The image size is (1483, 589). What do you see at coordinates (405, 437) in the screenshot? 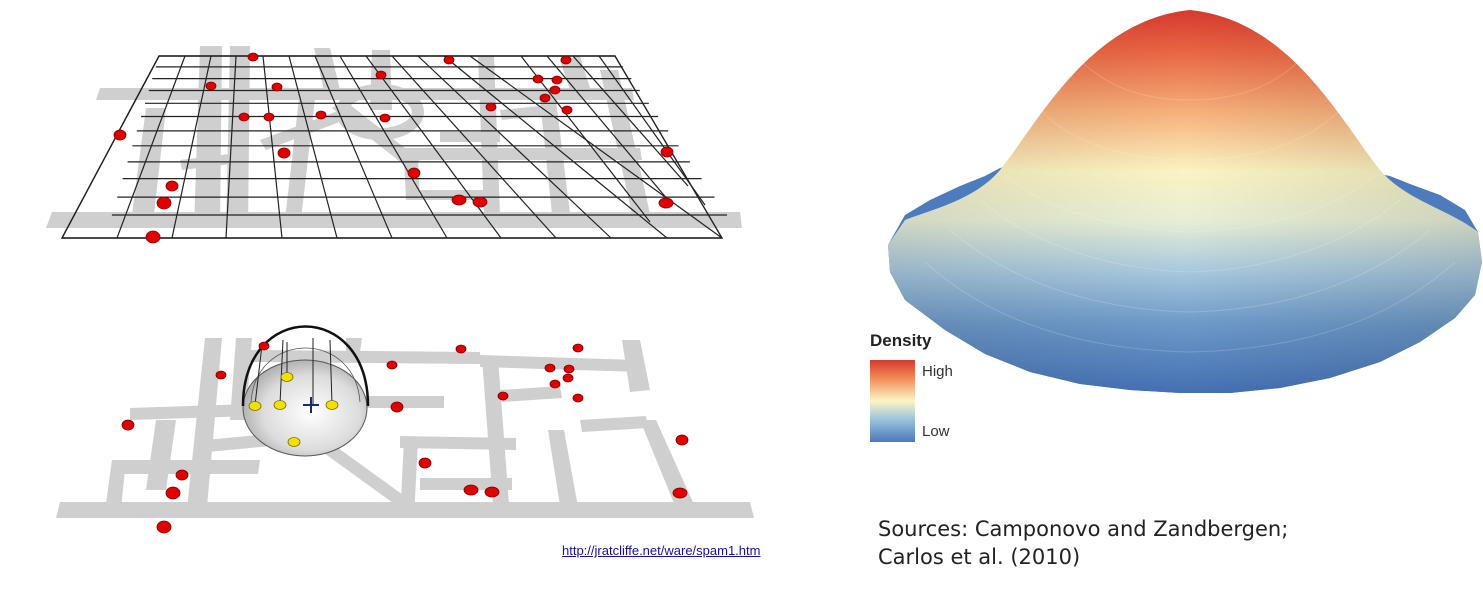
I see `incident-points-bottom` at bounding box center [405, 437].